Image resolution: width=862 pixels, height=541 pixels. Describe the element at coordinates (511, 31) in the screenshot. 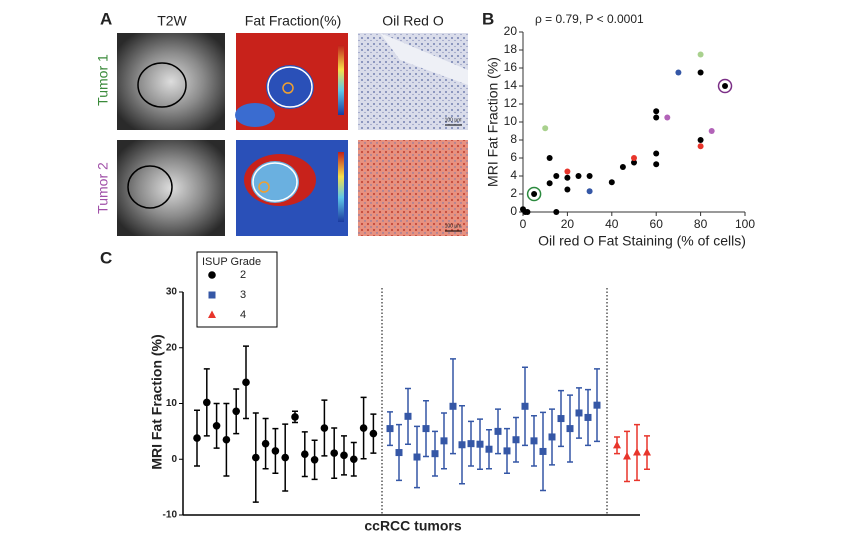

I see `y-tick-label: 20` at that location.